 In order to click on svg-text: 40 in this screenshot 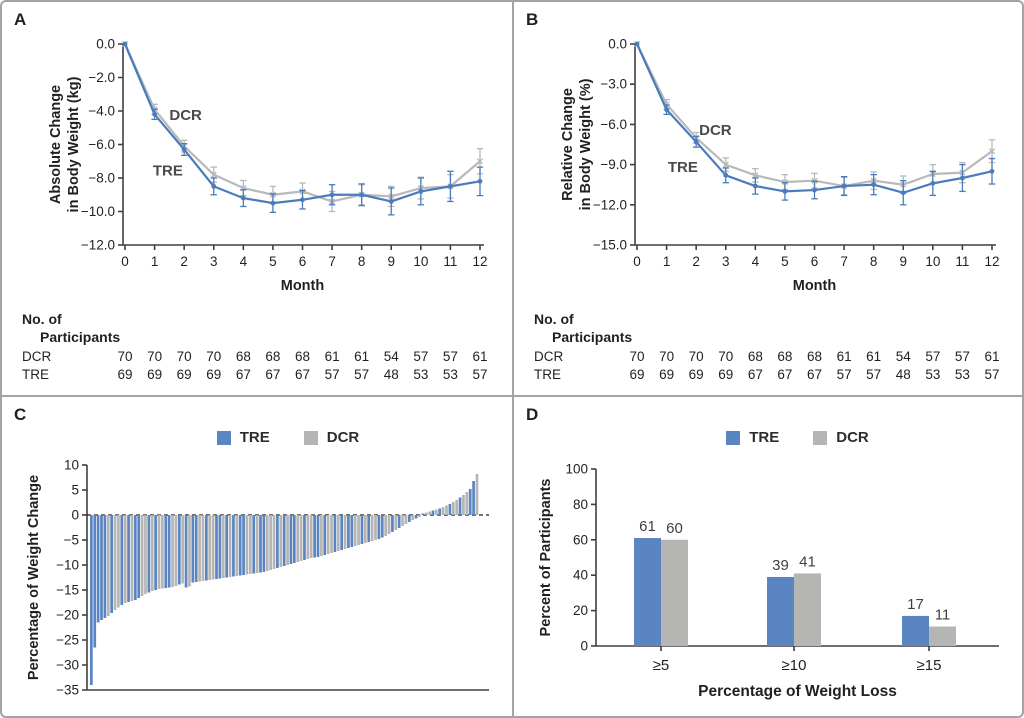, I will do `click(580, 575)`.